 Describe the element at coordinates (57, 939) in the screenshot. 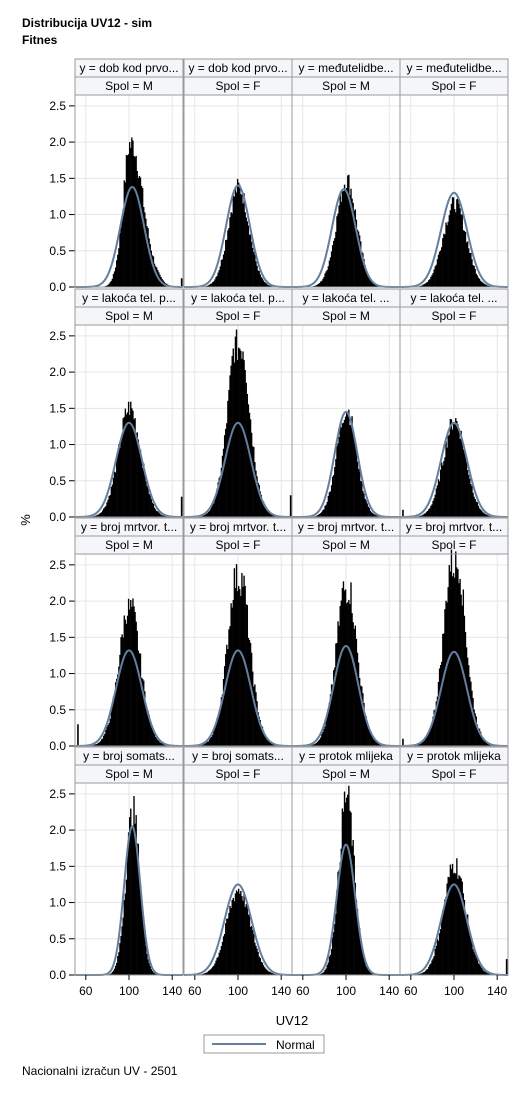

I see `y-tick-label: 0.5` at that location.